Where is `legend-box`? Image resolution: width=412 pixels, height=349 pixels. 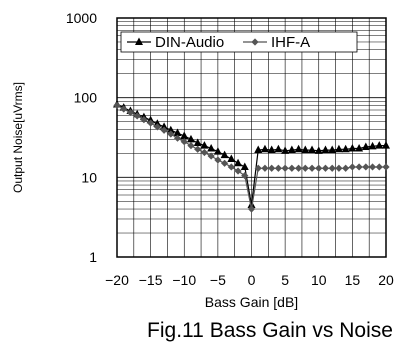 legend-box is located at coordinates (239, 42).